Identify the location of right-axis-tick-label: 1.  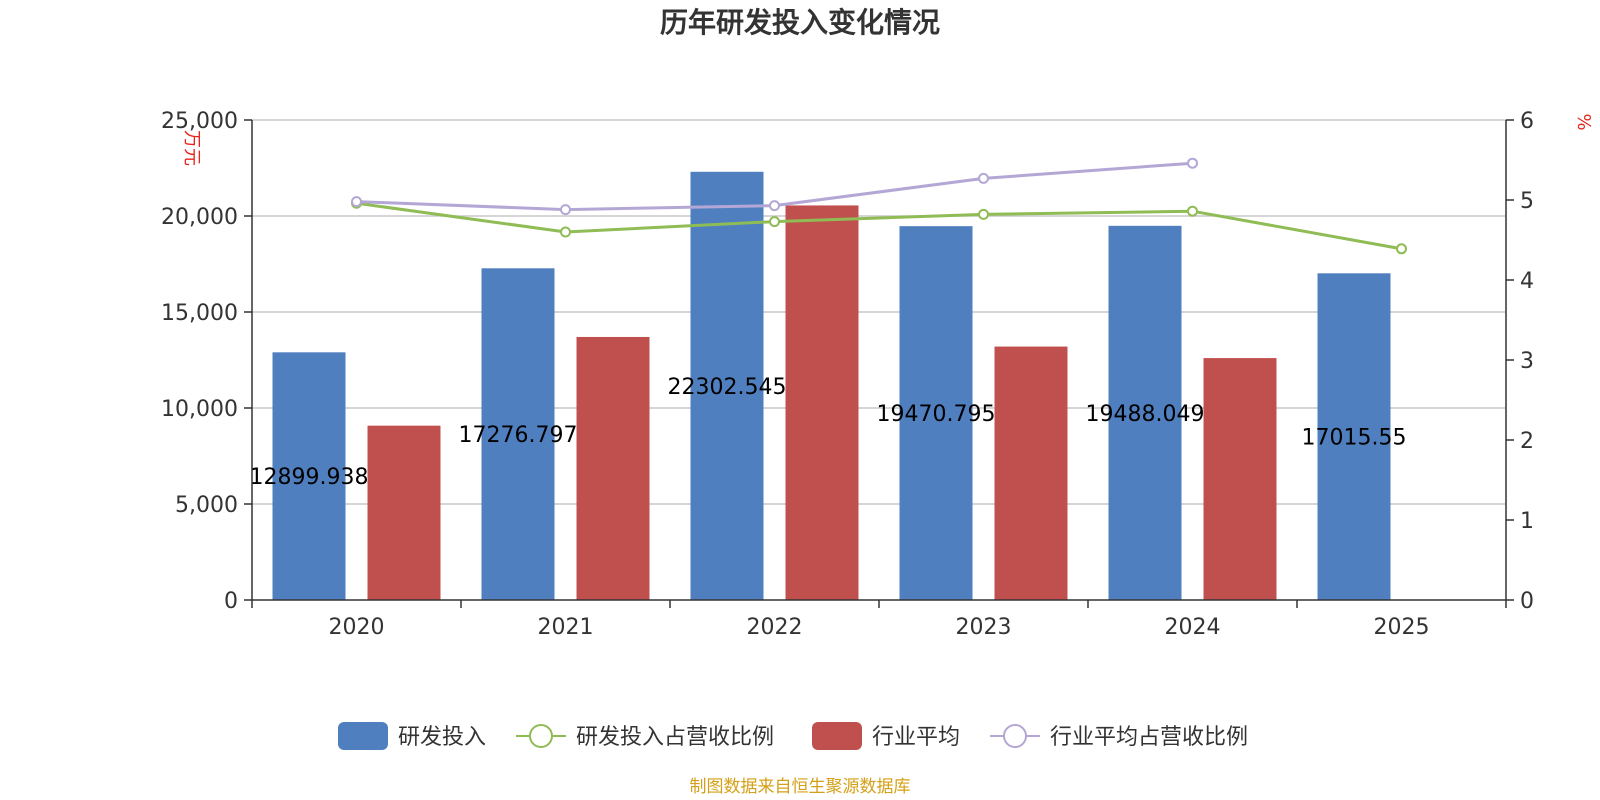
(1527, 521).